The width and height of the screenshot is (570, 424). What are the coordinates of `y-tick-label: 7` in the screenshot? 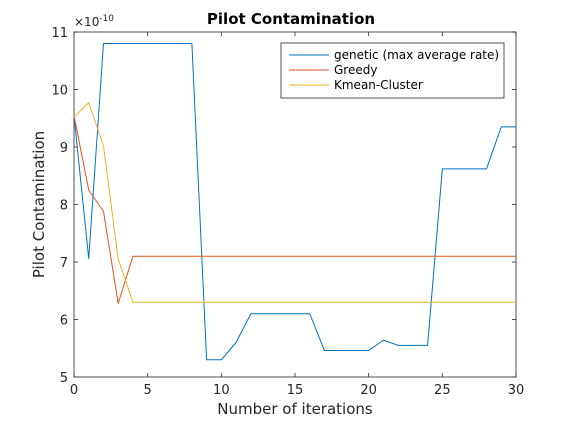 It's located at (64, 263).